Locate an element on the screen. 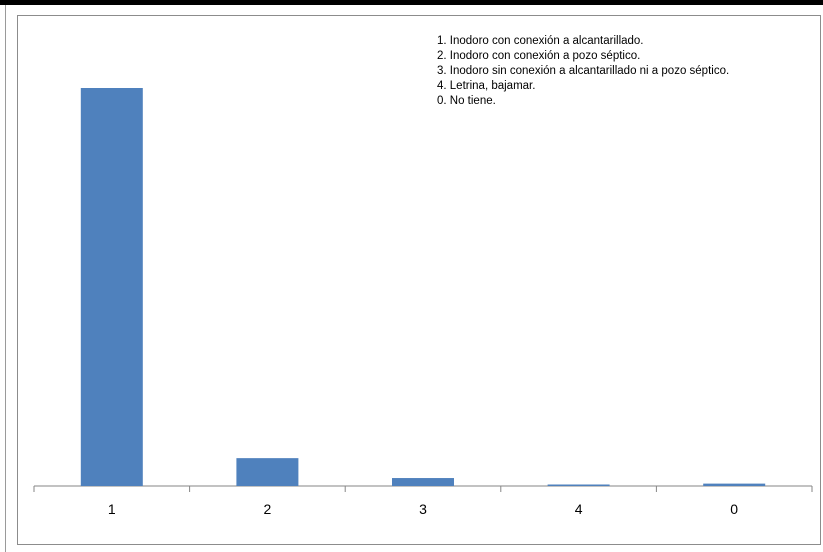 This screenshot has width=823, height=552. legend-entry-0: 0. No tiene. is located at coordinates (466, 101).